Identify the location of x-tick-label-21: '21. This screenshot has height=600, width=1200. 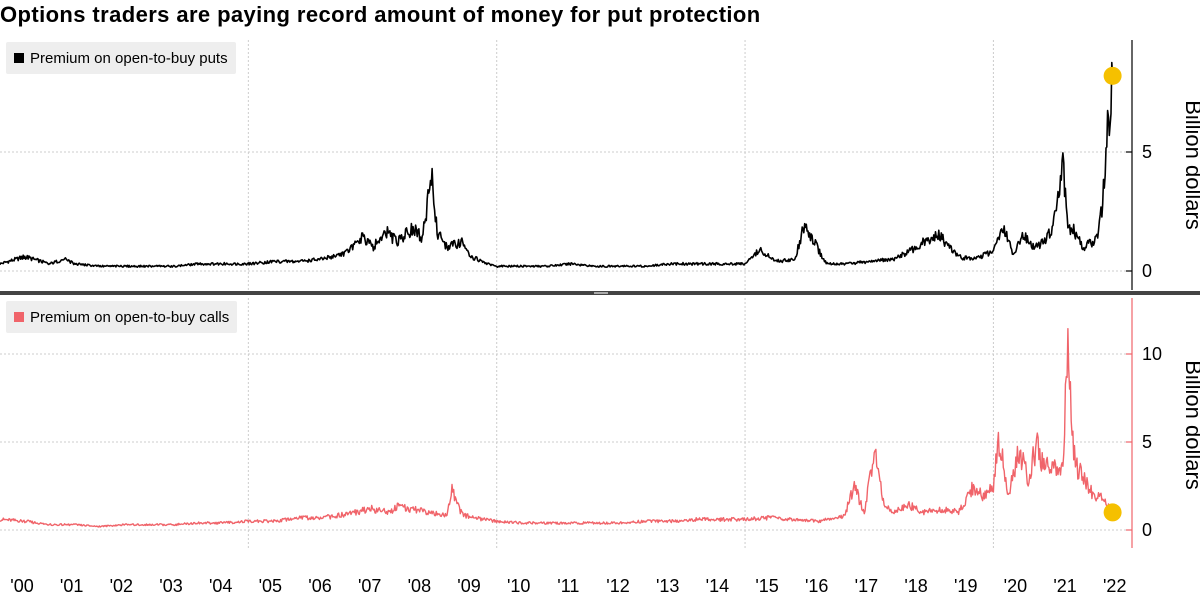
(1064, 586).